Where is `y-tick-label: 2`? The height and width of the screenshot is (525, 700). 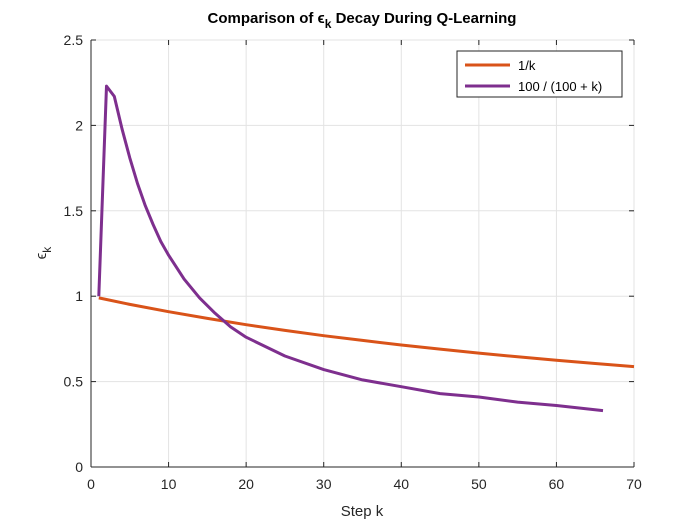 y-tick-label: 2 is located at coordinates (79, 125).